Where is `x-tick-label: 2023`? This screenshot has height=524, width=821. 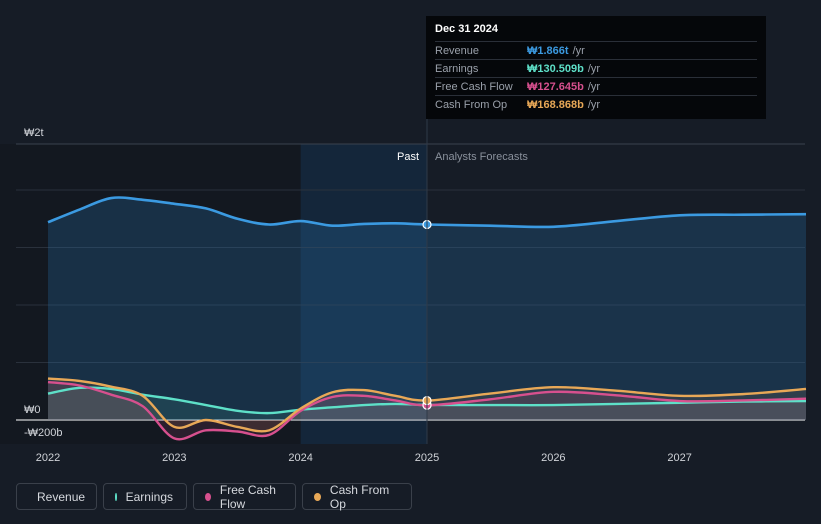
x-tick-label: 2023 is located at coordinates (174, 458).